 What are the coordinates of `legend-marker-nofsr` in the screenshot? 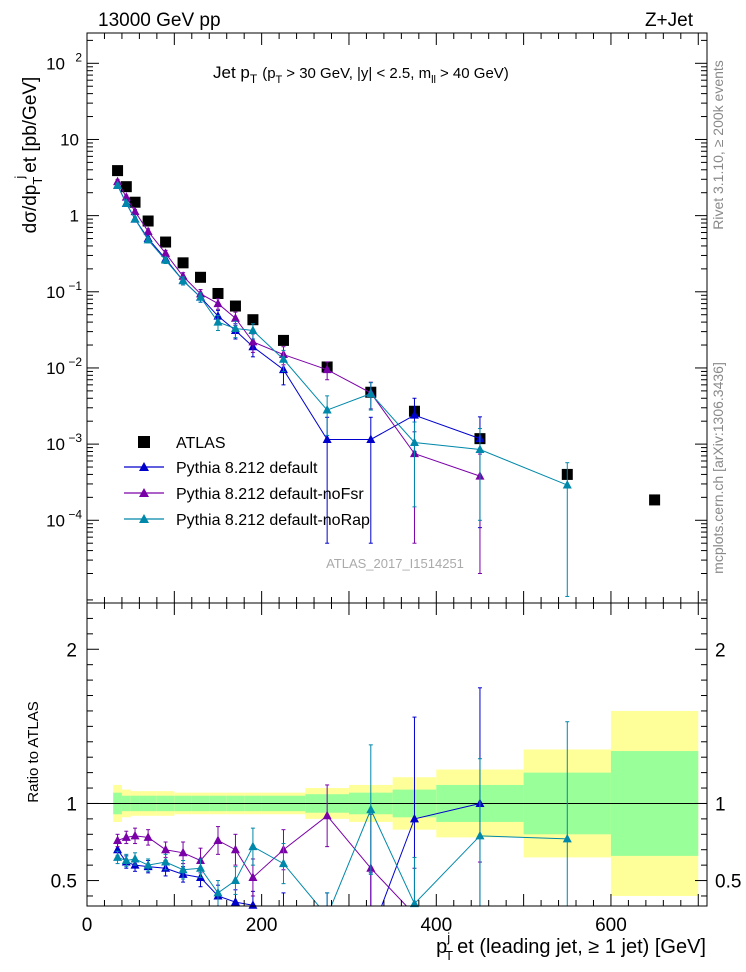 It's located at (144, 492).